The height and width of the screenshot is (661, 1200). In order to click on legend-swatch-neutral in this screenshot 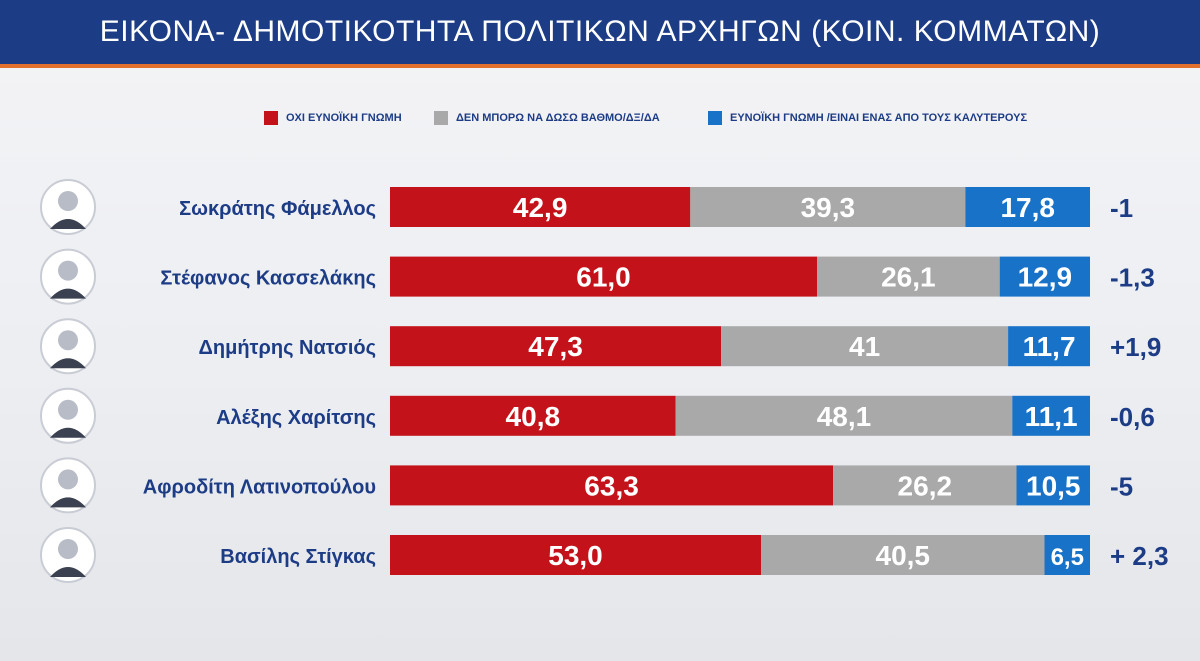, I will do `click(441, 118)`.